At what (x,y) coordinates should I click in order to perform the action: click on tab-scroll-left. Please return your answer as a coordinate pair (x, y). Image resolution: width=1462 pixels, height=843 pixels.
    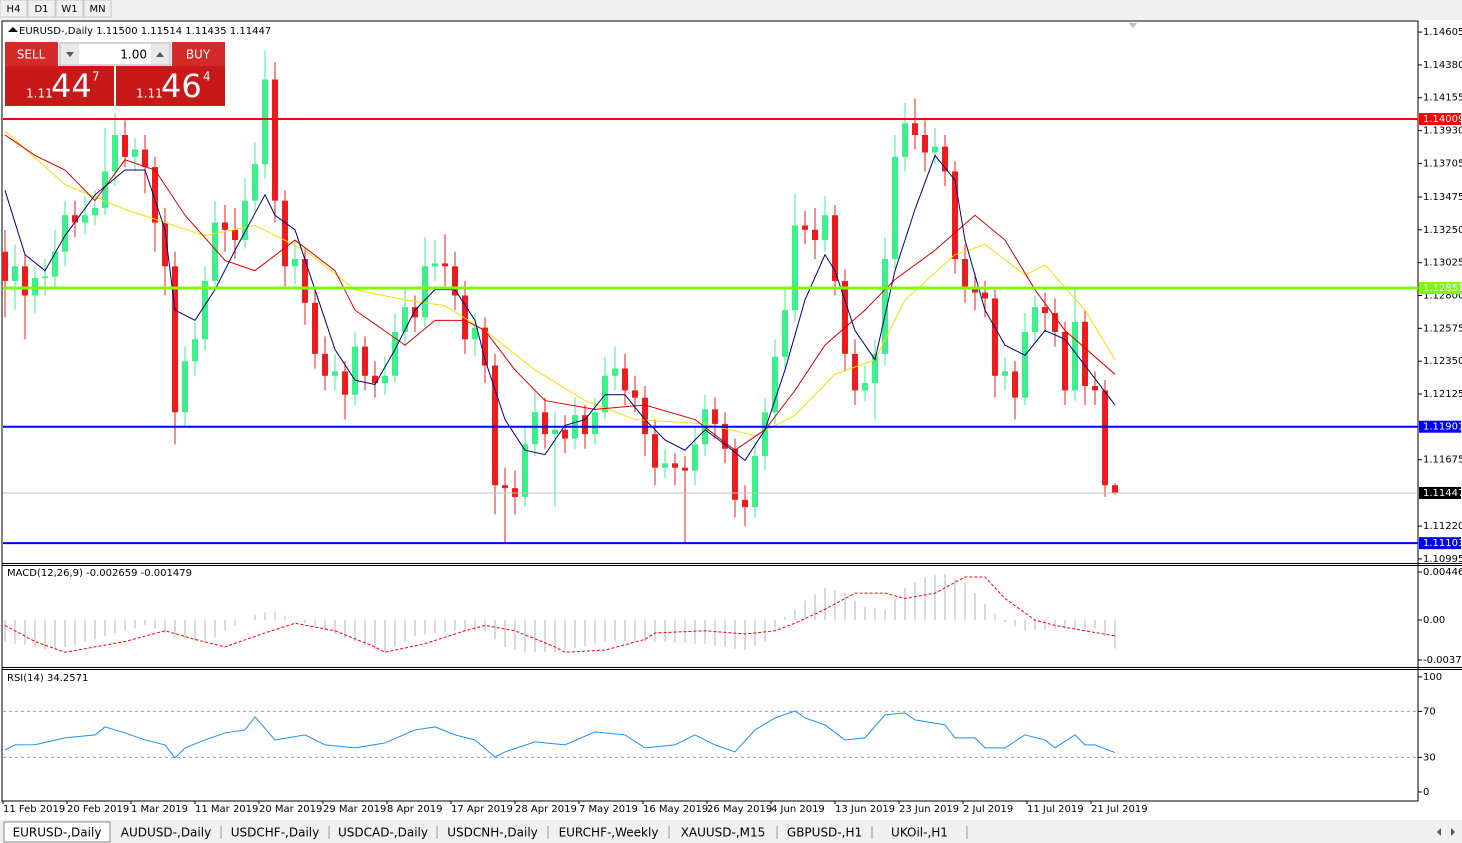
    Looking at the image, I should click on (1439, 832).